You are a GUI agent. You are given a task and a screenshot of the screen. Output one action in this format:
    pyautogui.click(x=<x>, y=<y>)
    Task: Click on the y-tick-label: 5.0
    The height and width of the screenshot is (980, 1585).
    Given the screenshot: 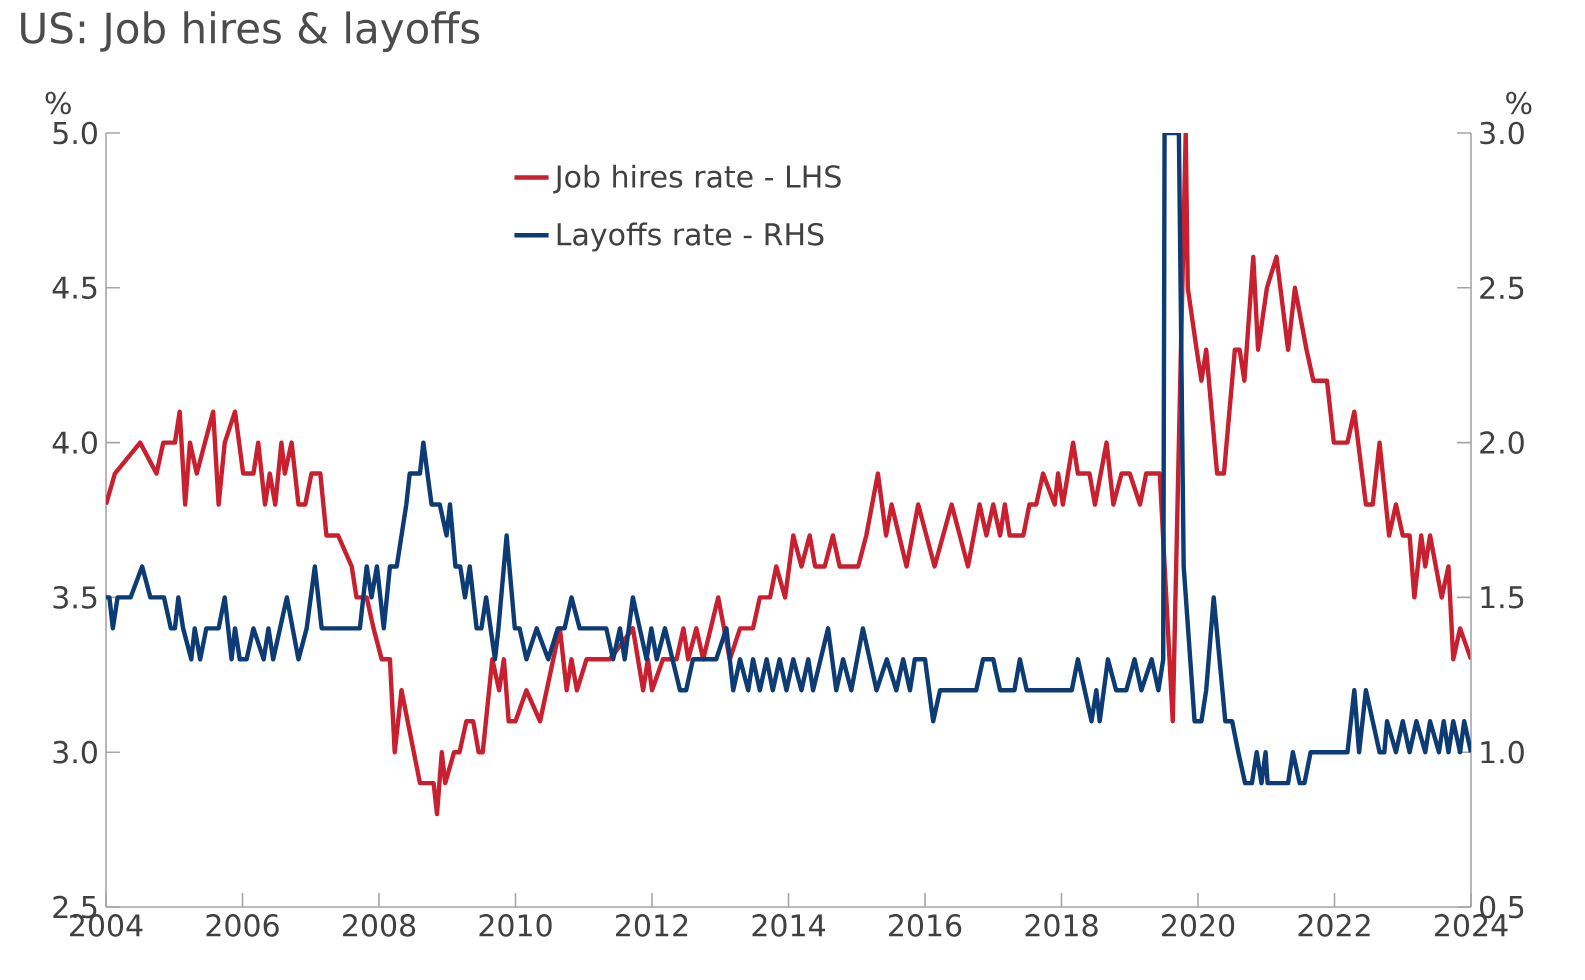 What is the action you would take?
    pyautogui.click(x=75, y=133)
    